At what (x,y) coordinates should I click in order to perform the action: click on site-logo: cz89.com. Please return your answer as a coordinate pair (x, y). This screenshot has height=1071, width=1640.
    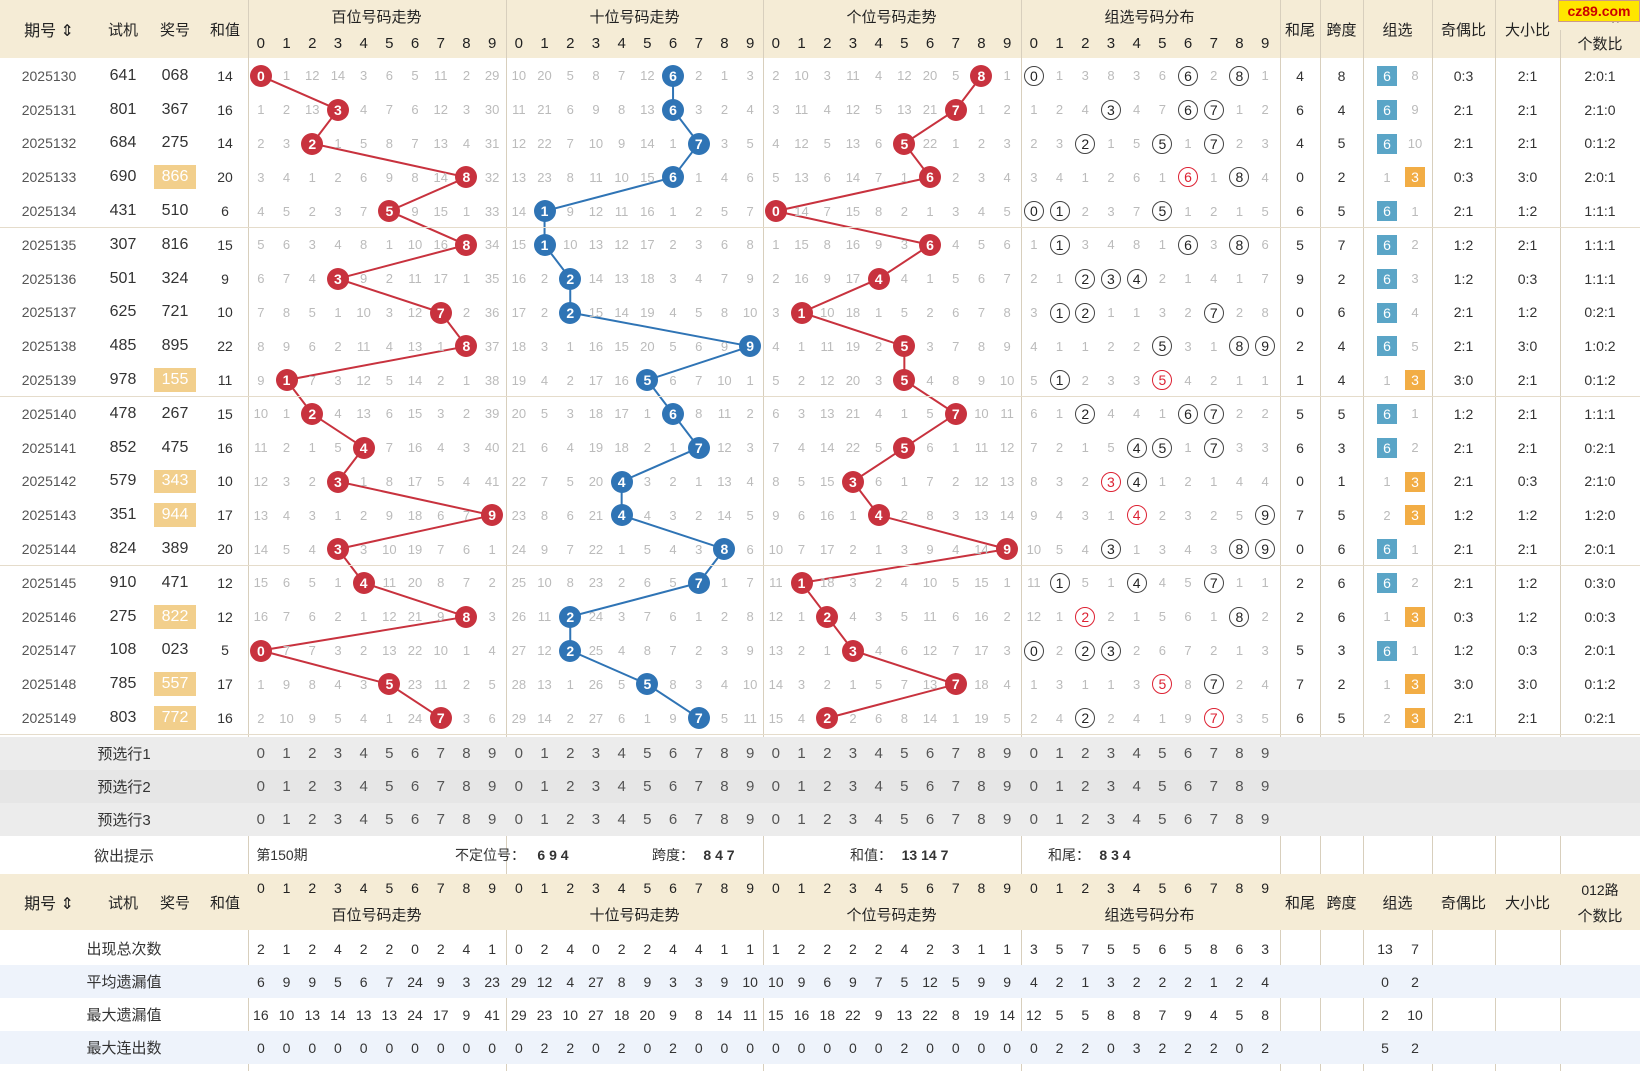
    Looking at the image, I should click on (1599, 11).